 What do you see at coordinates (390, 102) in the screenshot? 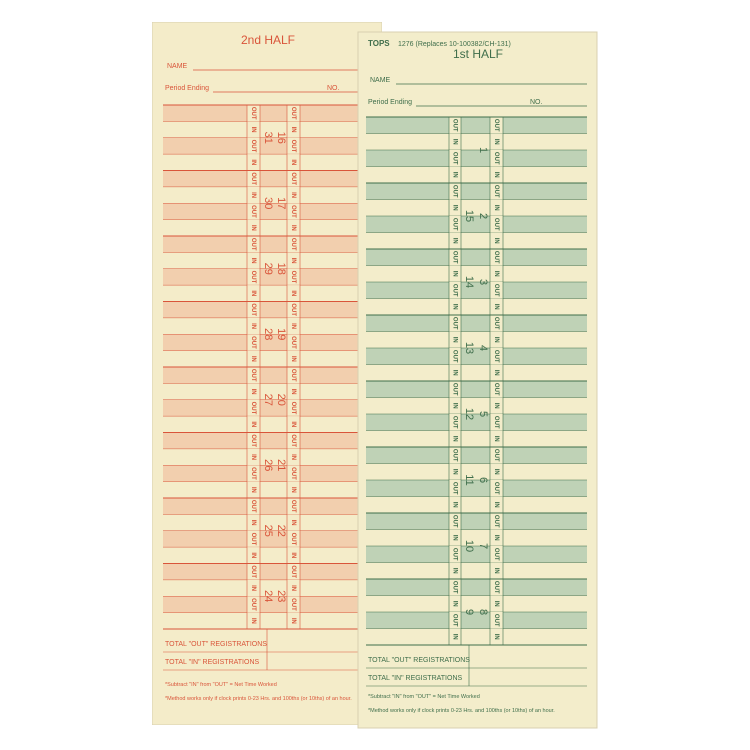
I see `period-label: Period Ending` at bounding box center [390, 102].